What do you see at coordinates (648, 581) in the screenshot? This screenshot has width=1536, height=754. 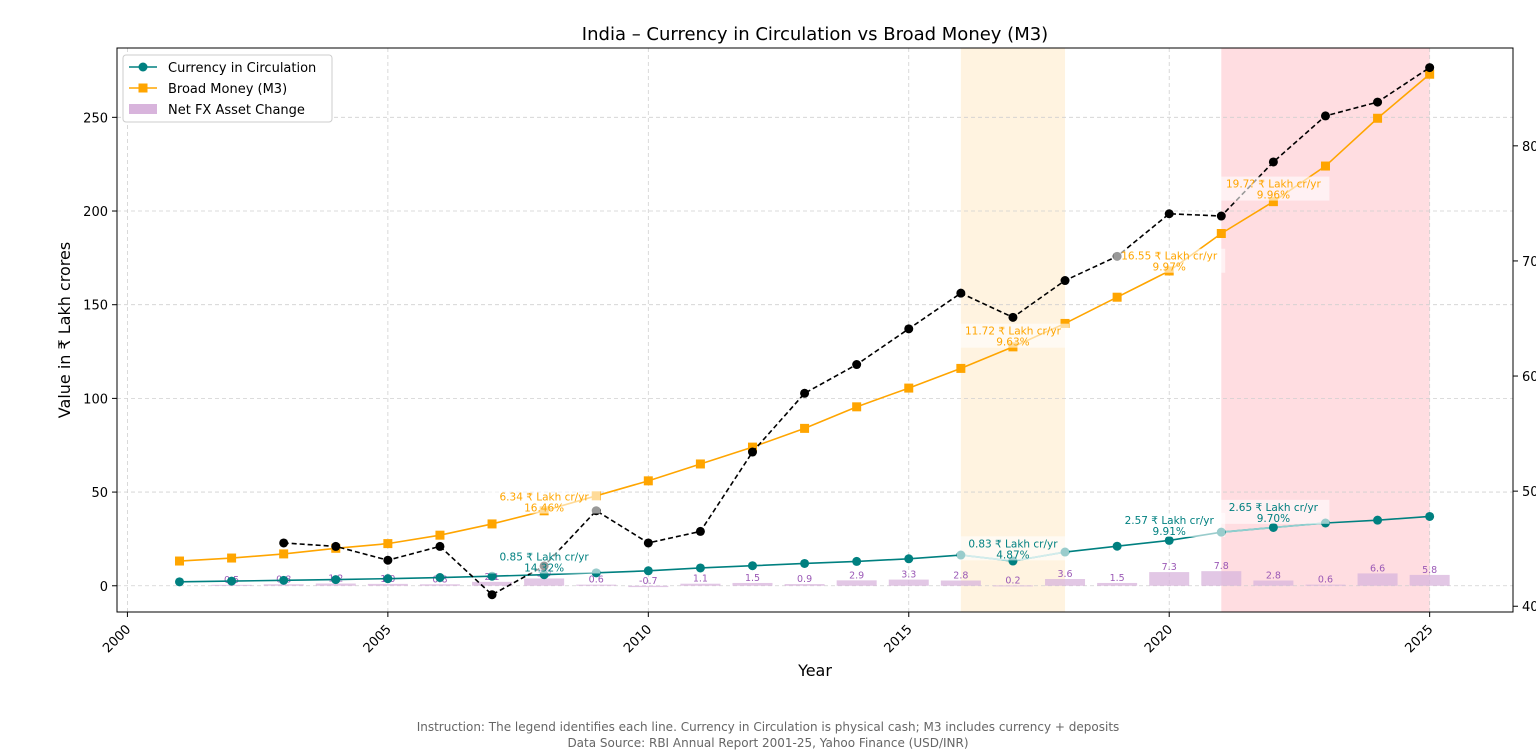 I see `fx-bar-label: -0.7` at bounding box center [648, 581].